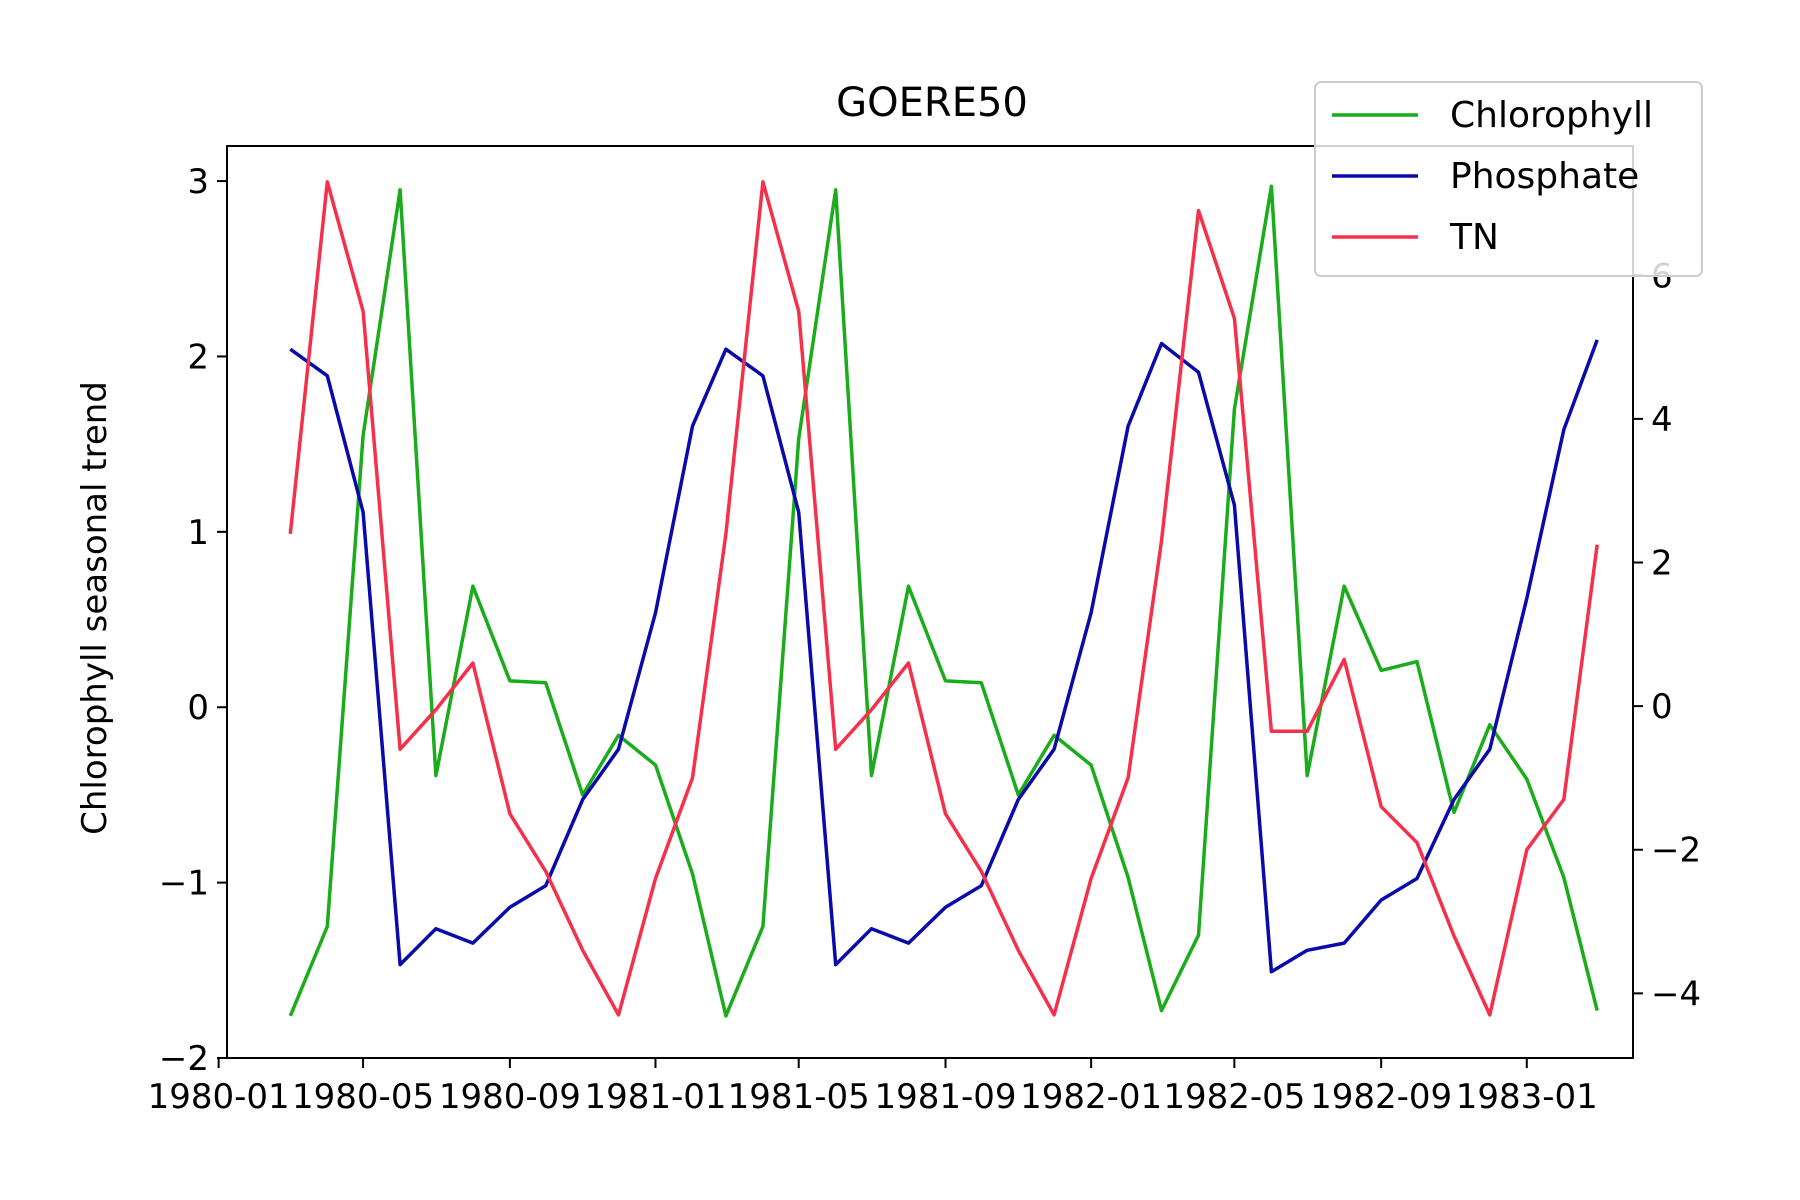 The height and width of the screenshot is (1200, 1800). I want to click on y-right-tick-label: 2, so click(1662, 564).